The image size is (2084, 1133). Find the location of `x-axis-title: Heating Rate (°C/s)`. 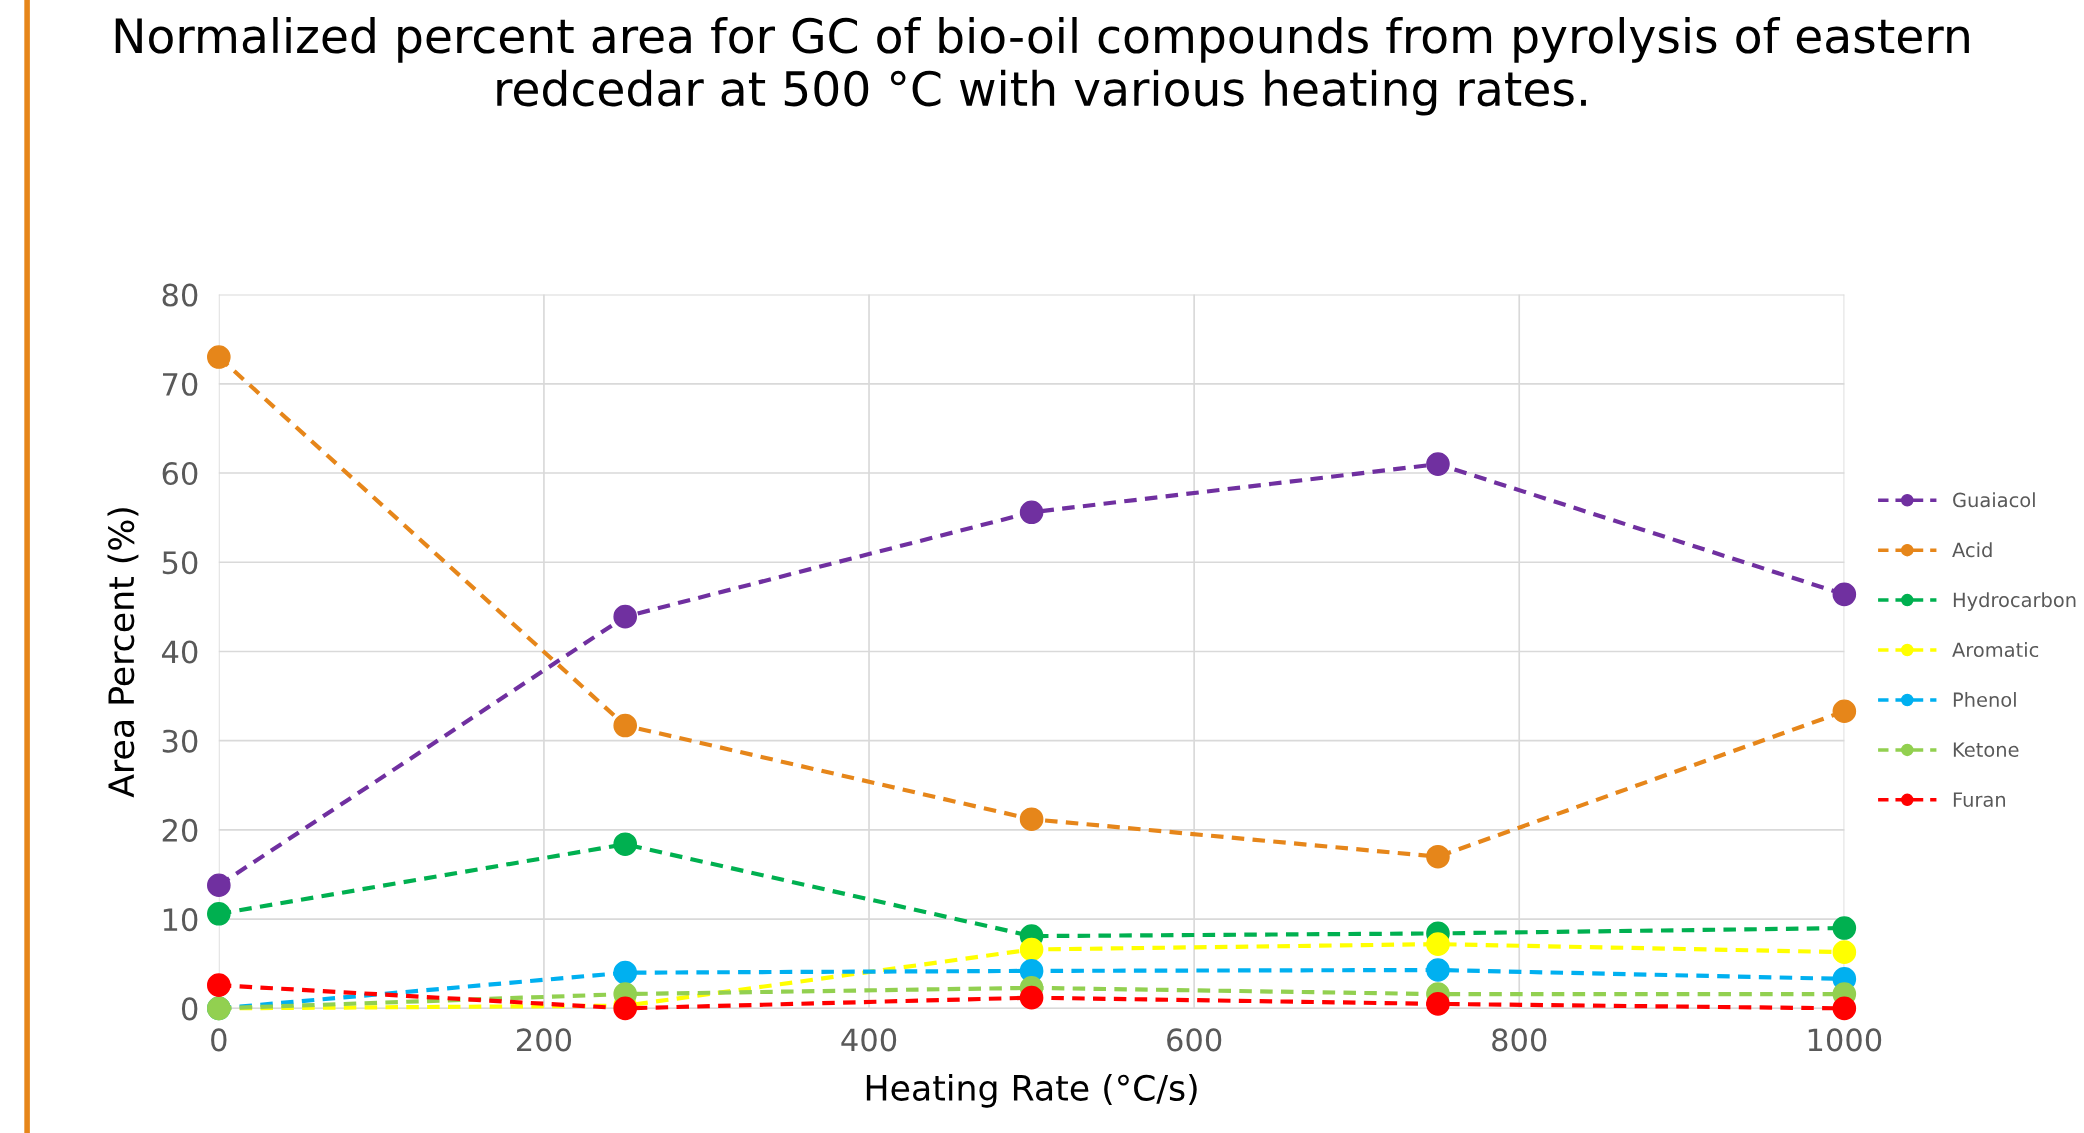

x-axis-title: Heating Rate (°C/s) is located at coordinates (1031, 1091).